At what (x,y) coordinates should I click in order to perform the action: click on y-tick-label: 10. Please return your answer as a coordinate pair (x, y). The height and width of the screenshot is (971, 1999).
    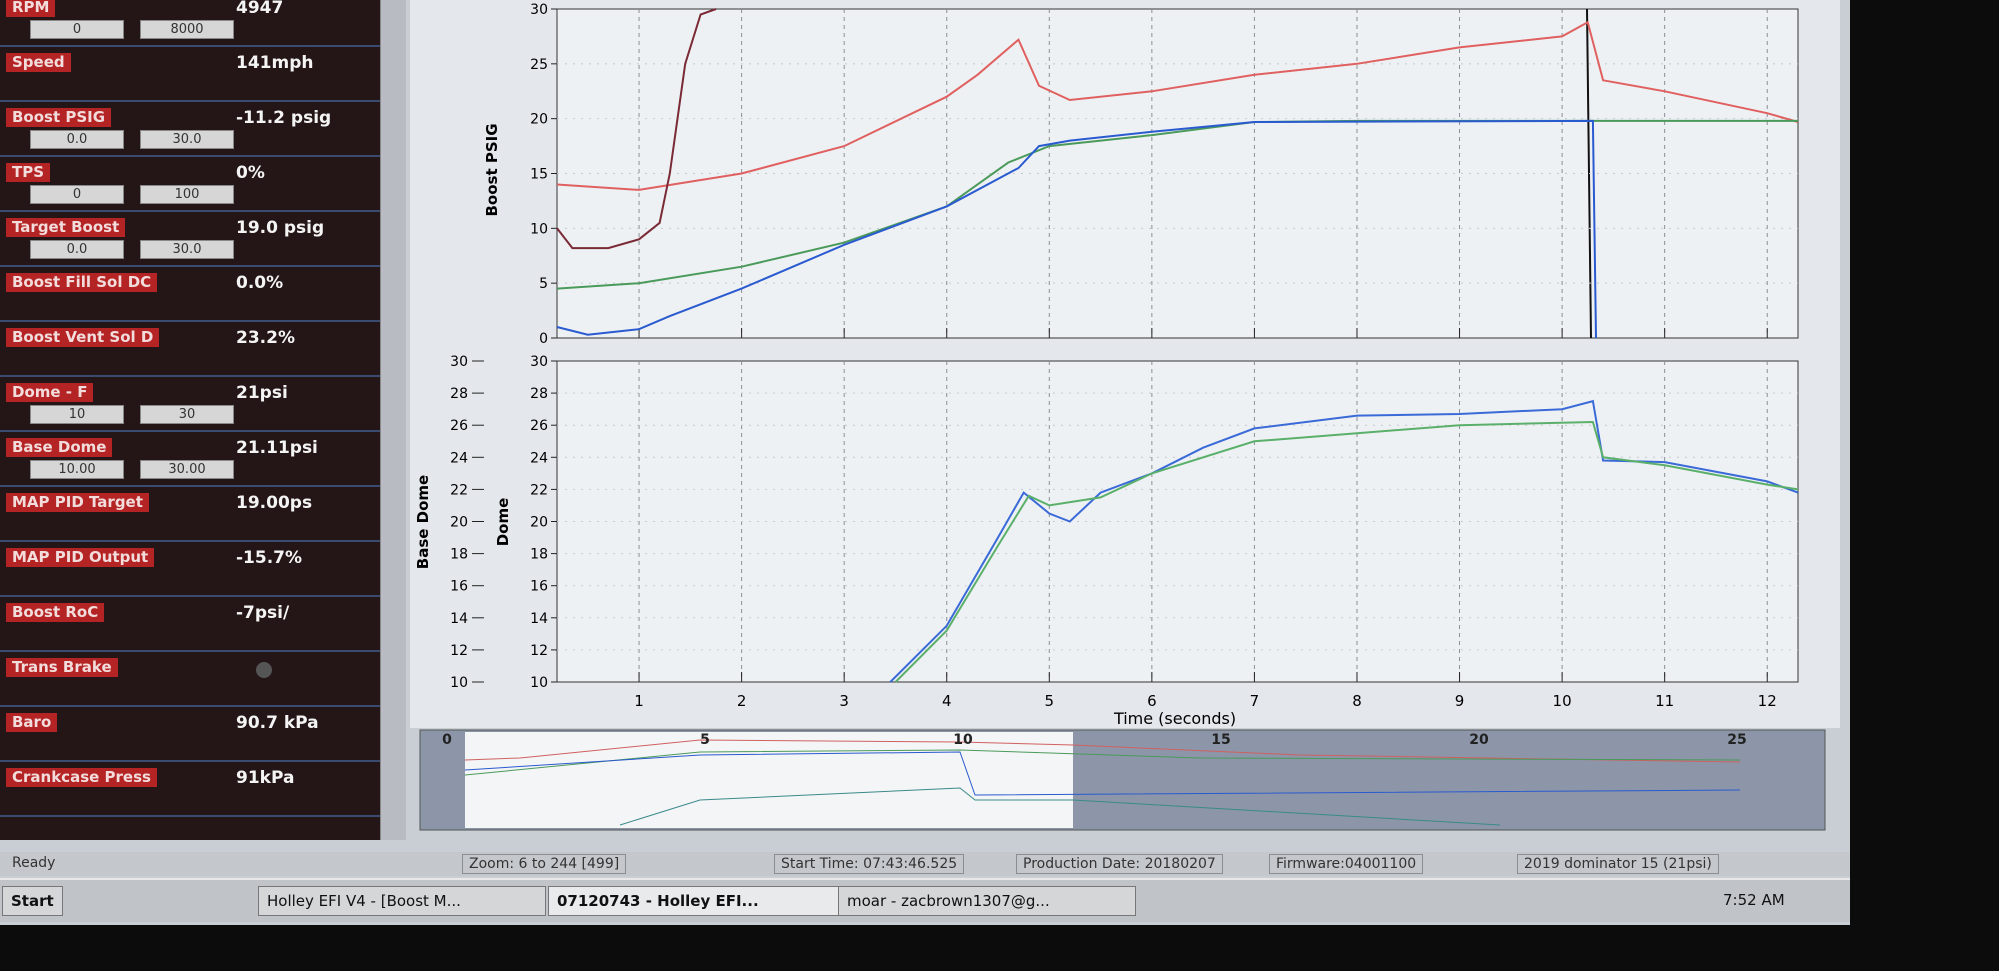
    Looking at the image, I should click on (539, 229).